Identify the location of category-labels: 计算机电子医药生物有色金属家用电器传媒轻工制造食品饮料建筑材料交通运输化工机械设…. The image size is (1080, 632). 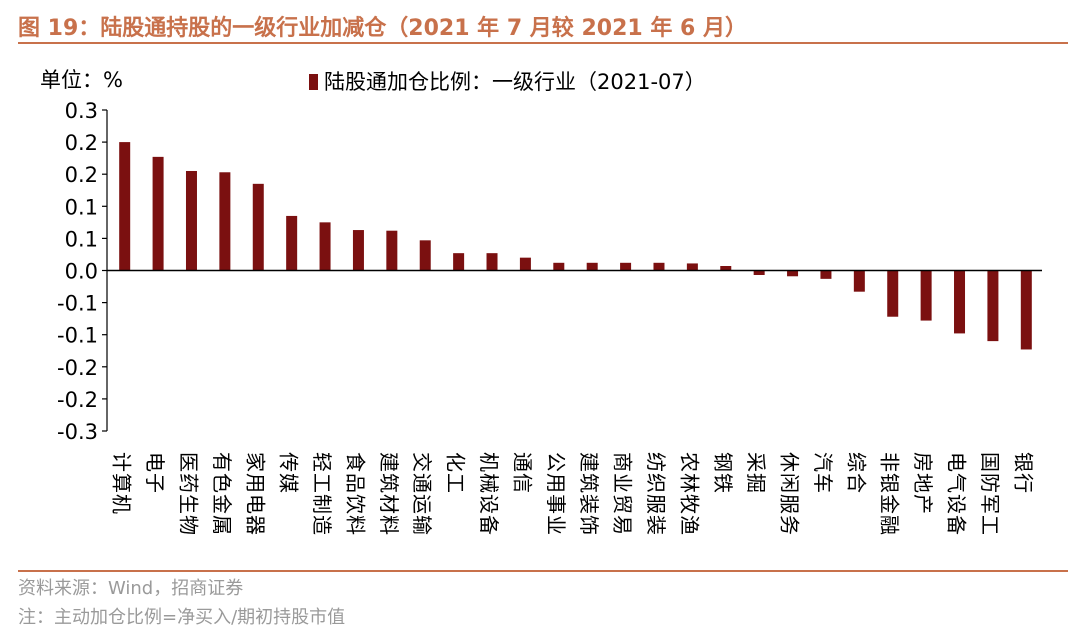
(573, 493).